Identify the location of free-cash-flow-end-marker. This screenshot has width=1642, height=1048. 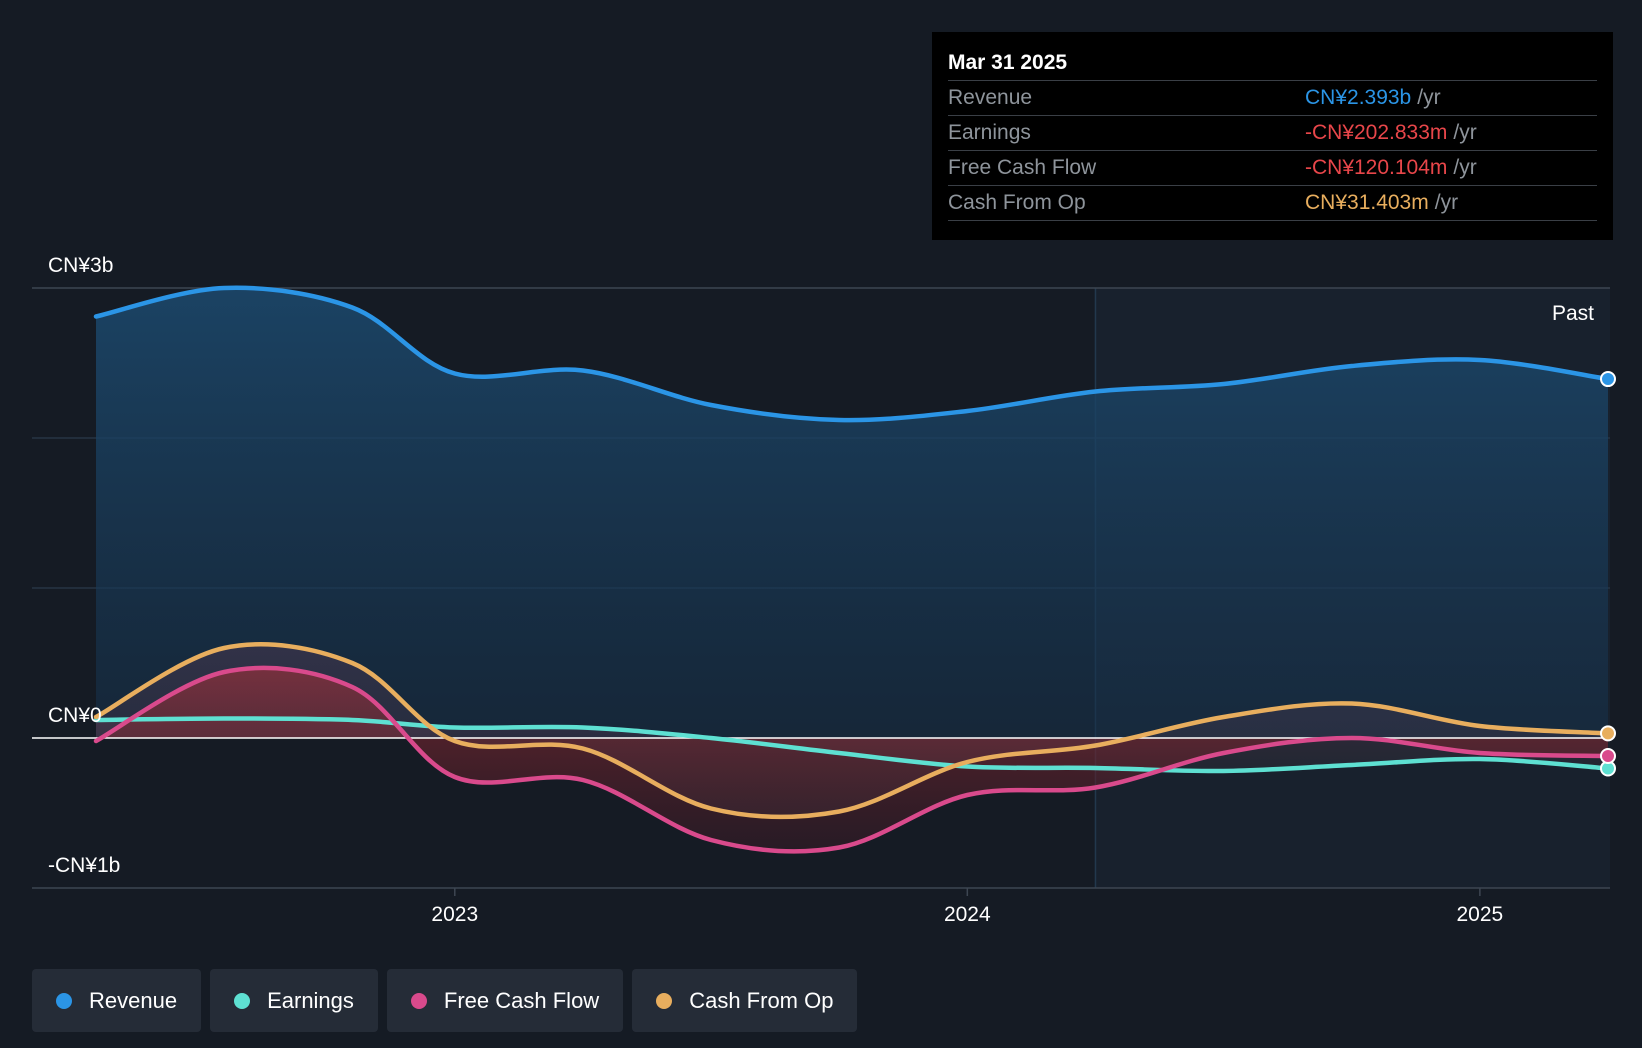
(1608, 756).